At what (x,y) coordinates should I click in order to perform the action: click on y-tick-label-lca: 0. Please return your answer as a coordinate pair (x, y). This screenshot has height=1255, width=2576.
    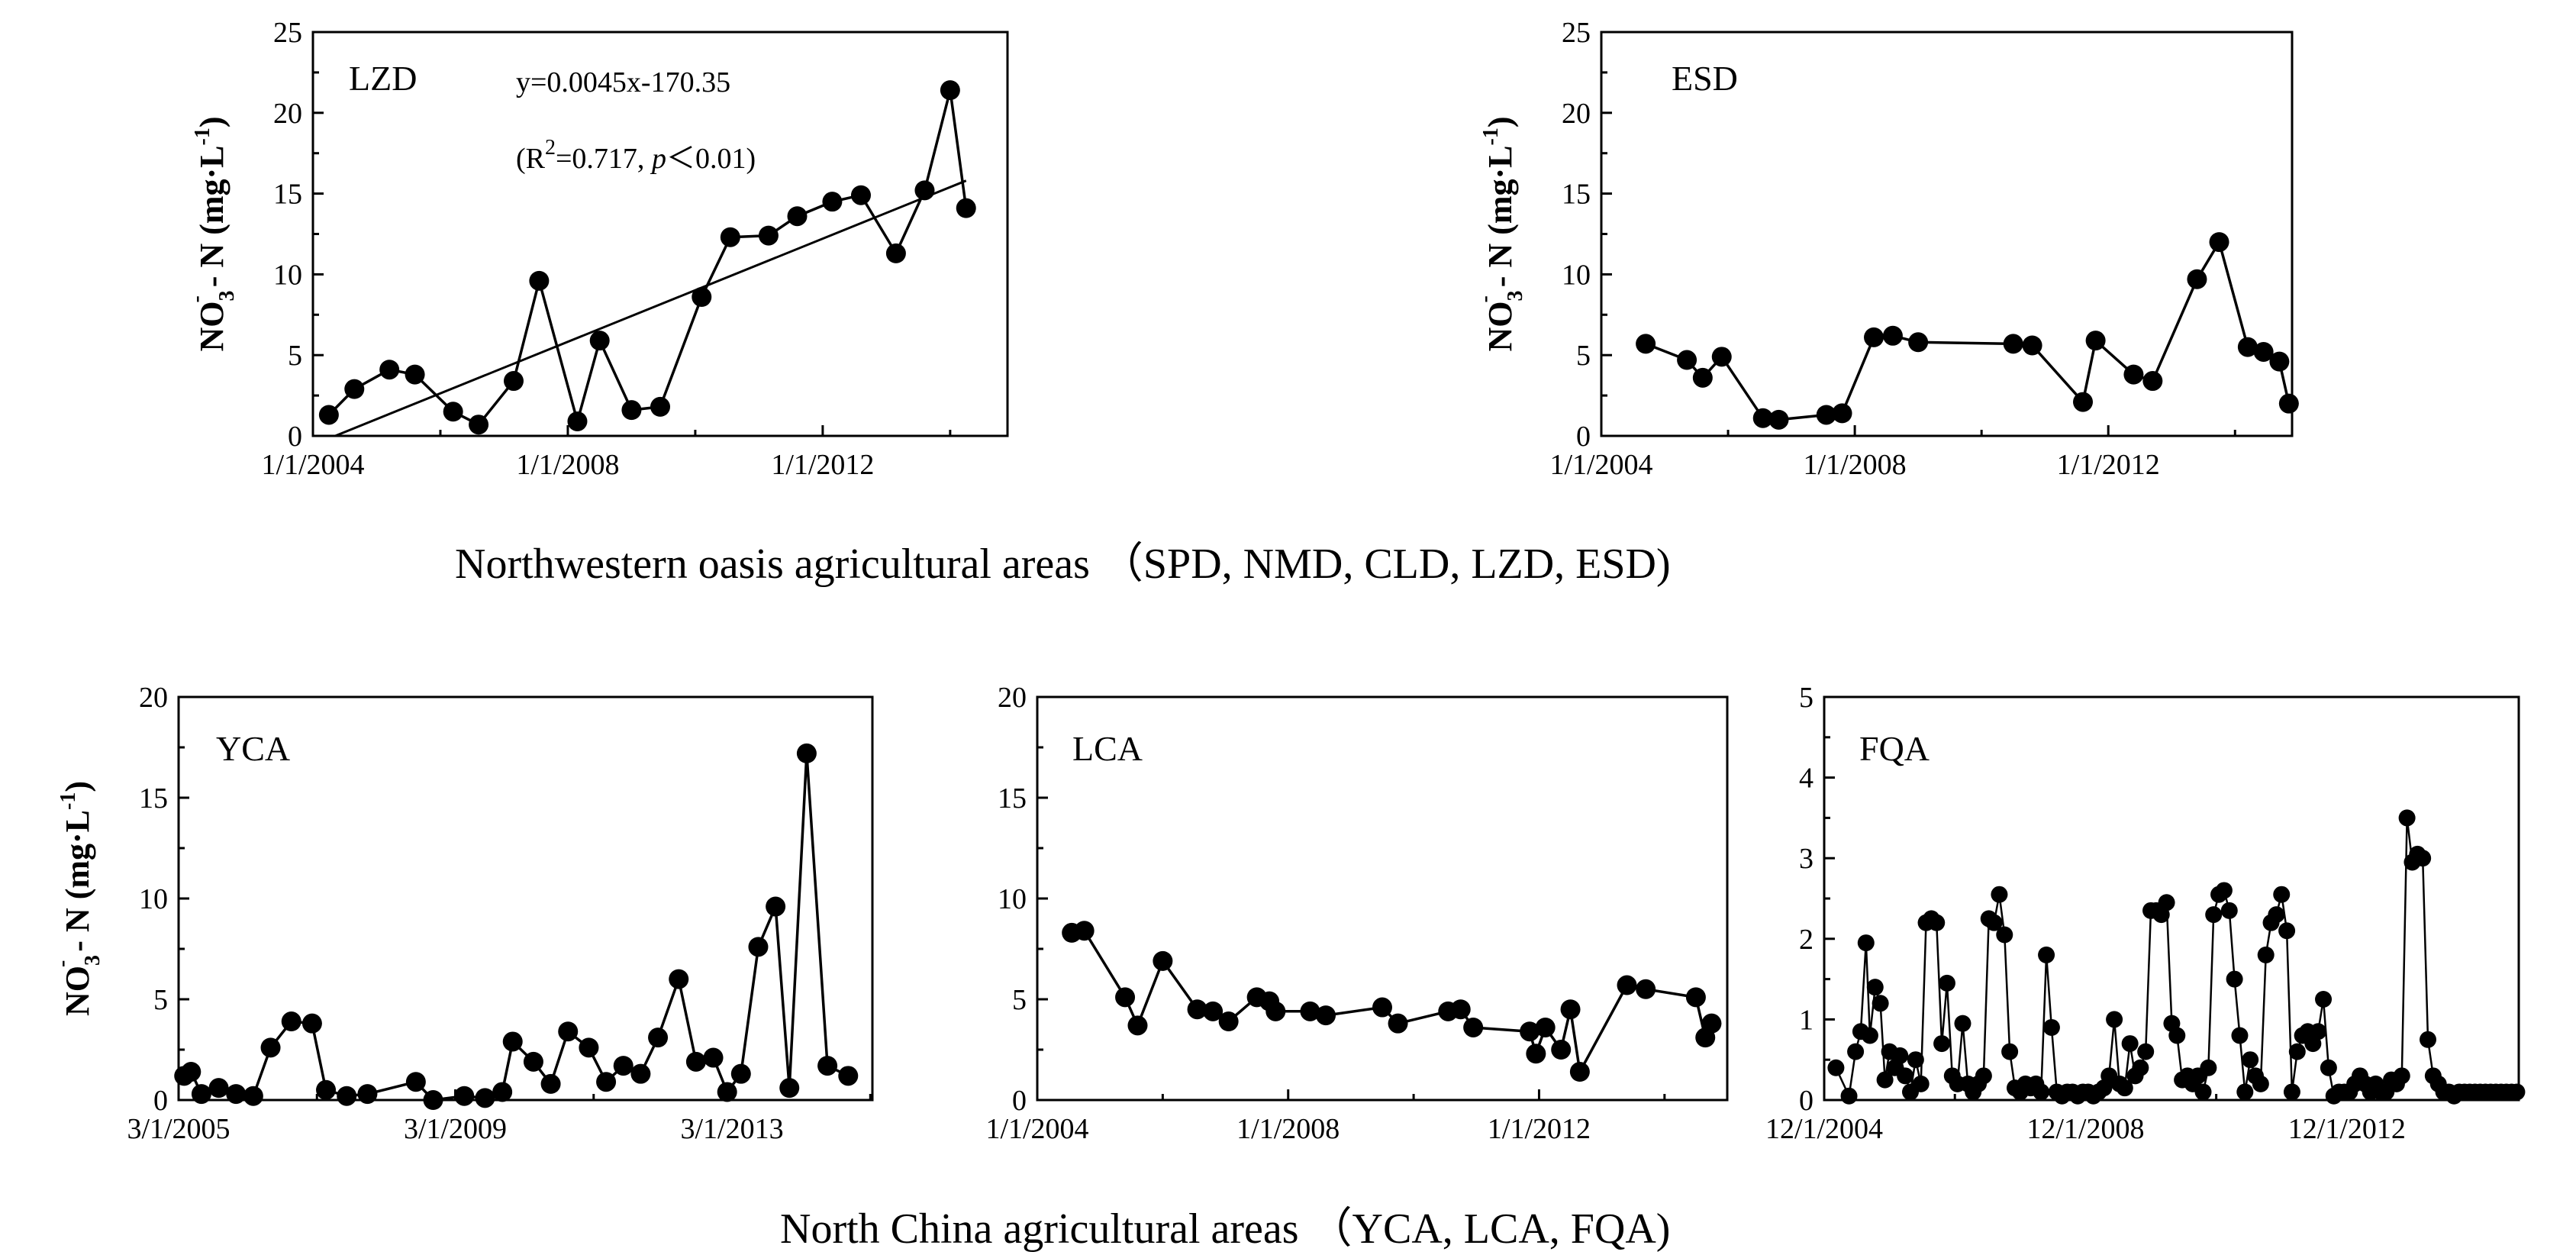
    Looking at the image, I should click on (1019, 1101).